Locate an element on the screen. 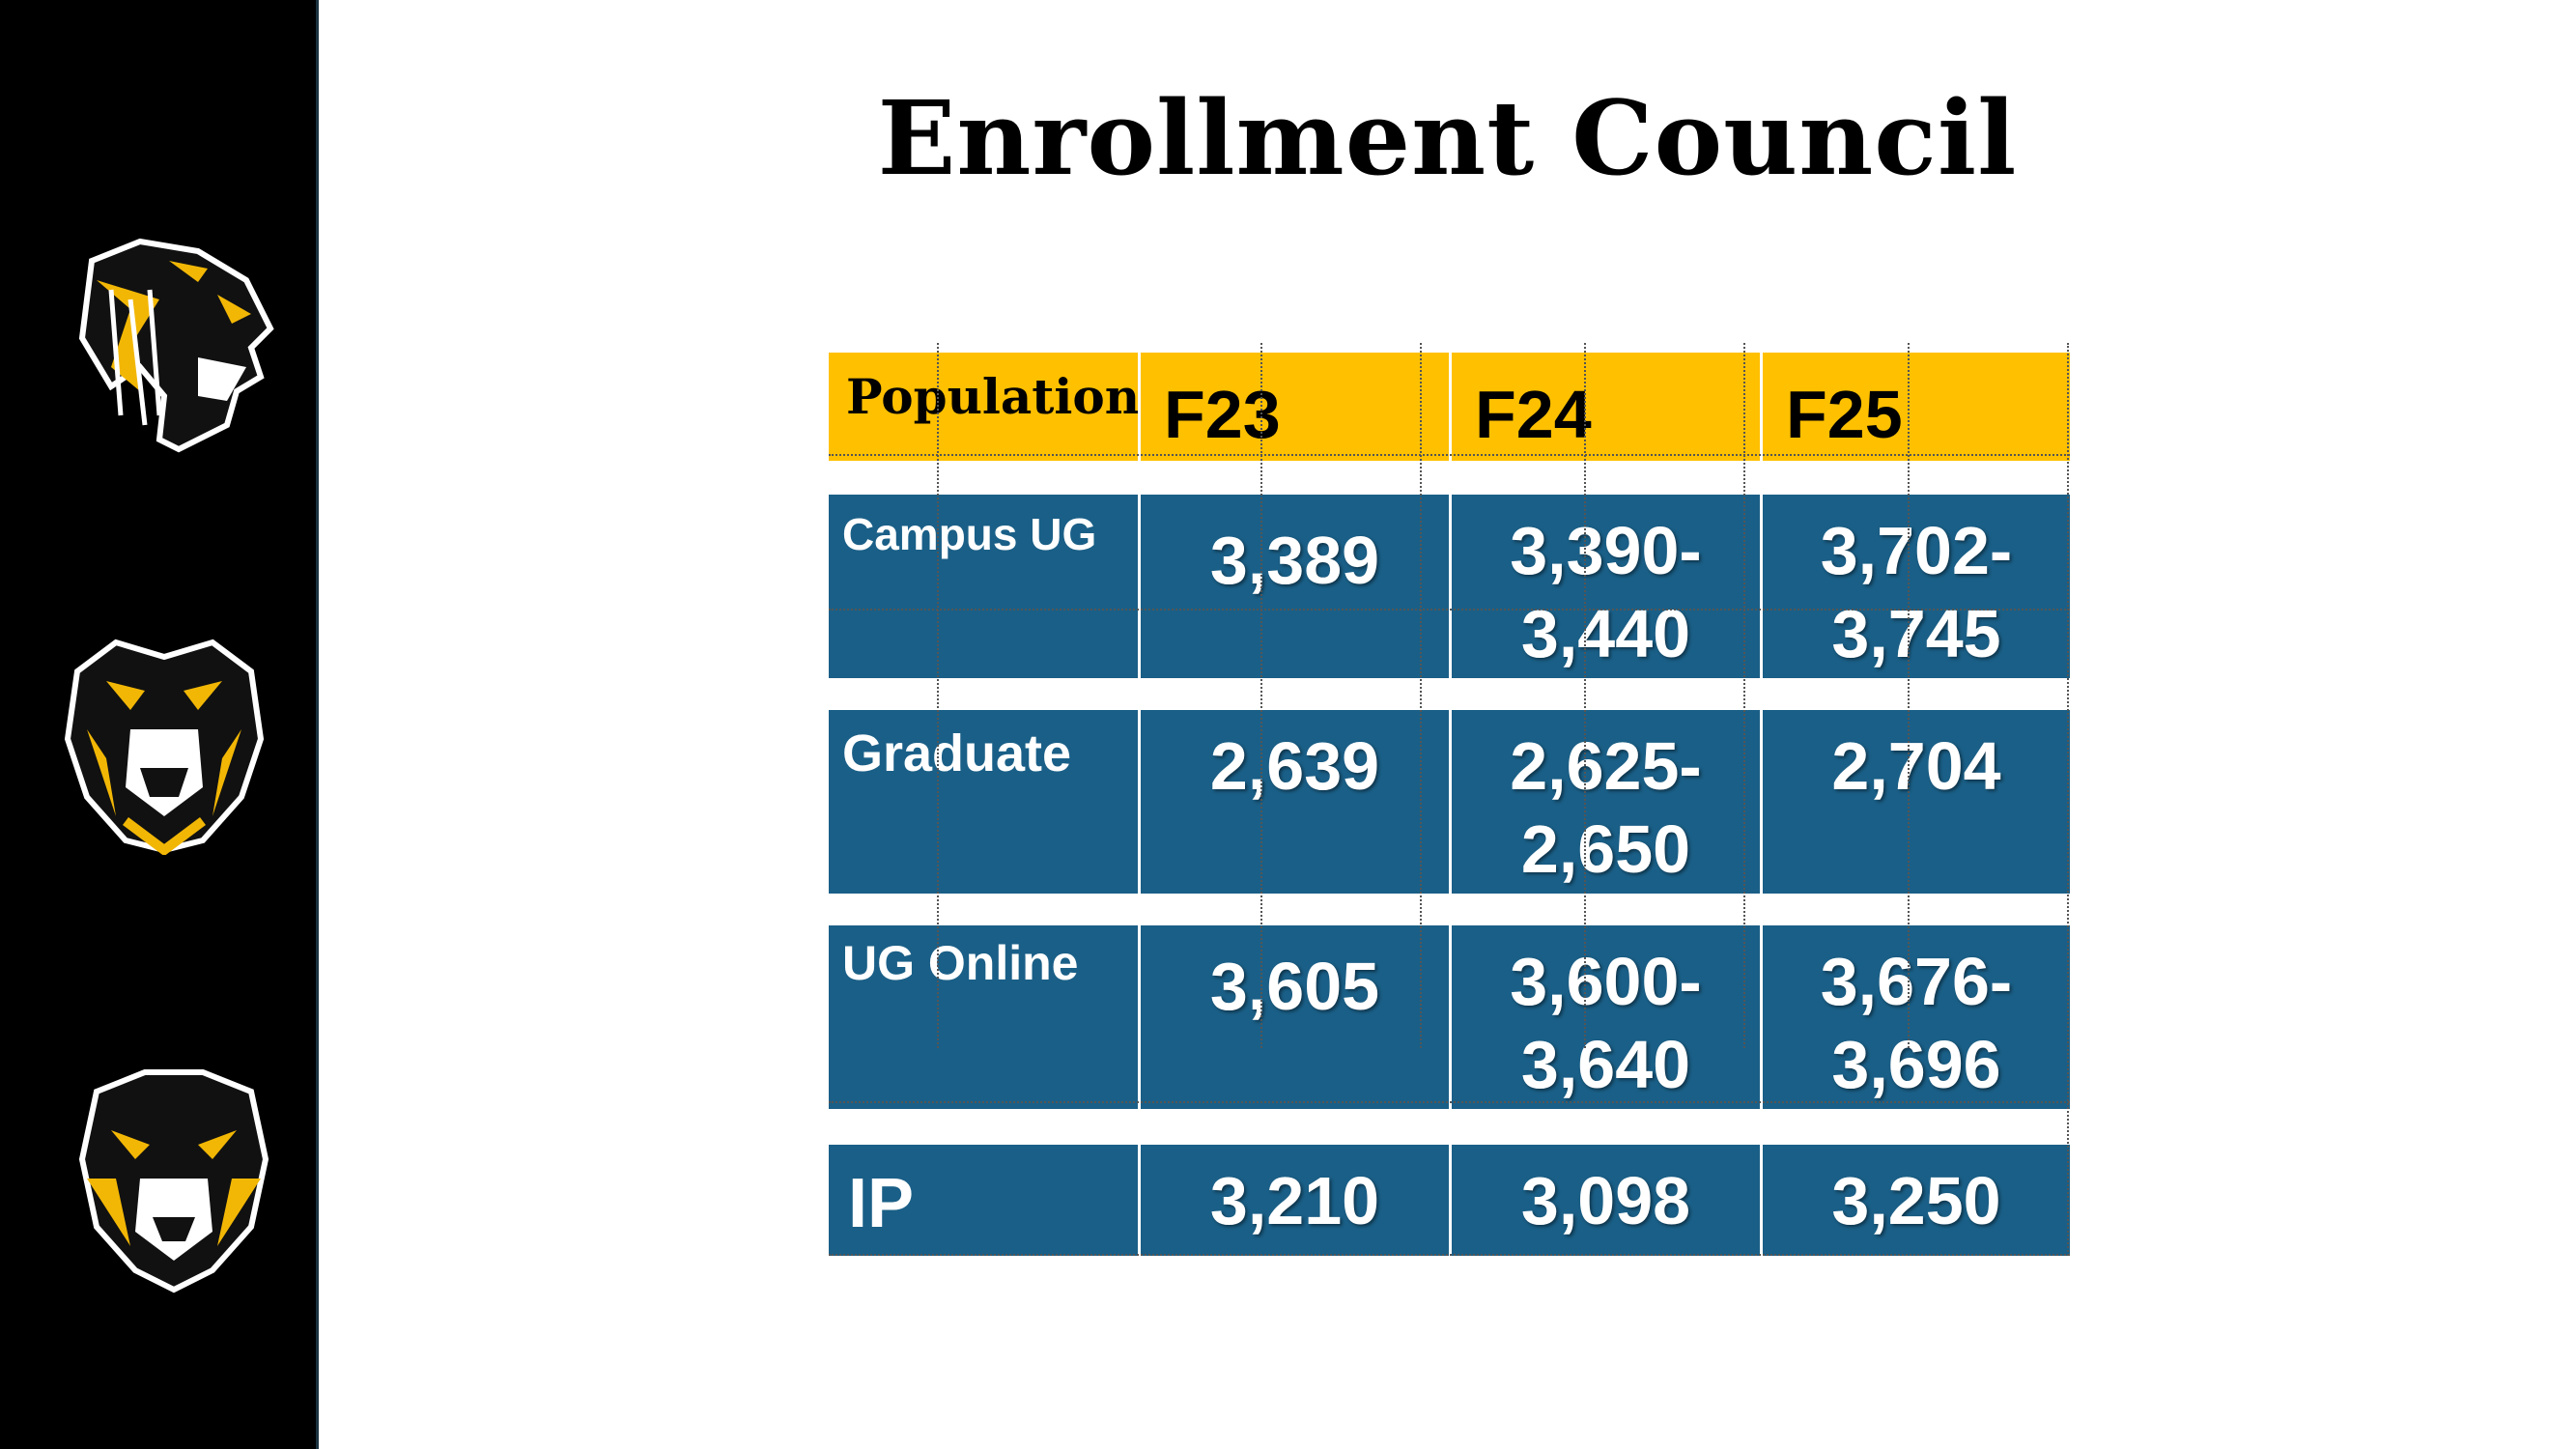 This screenshot has height=1449, width=2576. table-row-graduate: Graduate 2,639 2,625- 2,650 2,704 is located at coordinates (1449, 802).